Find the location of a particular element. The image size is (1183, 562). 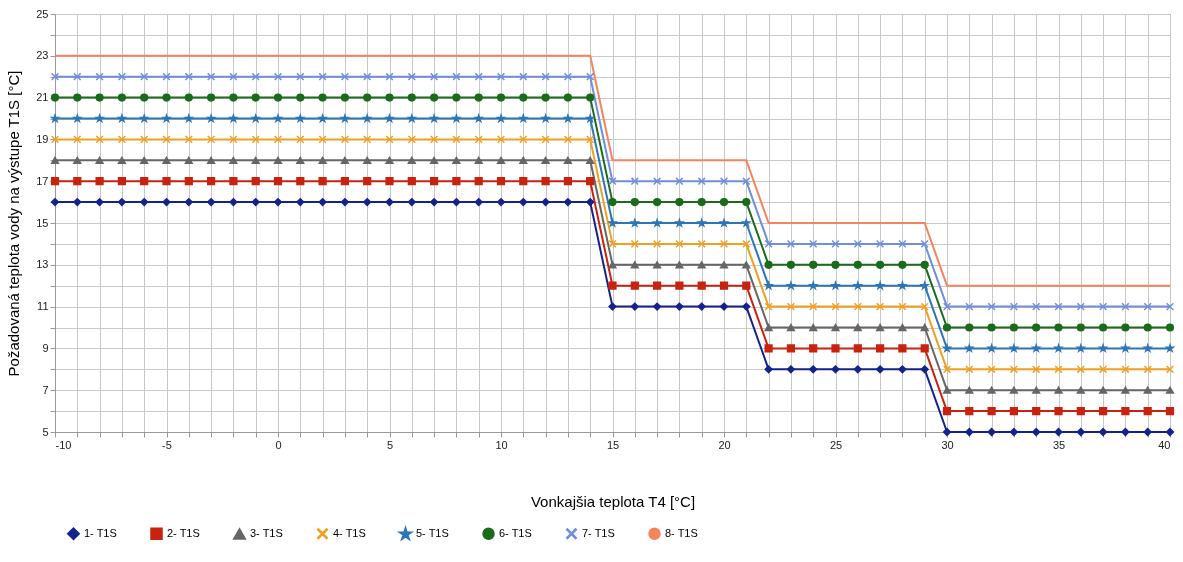

x-tick-label: 15 is located at coordinates (613, 444).